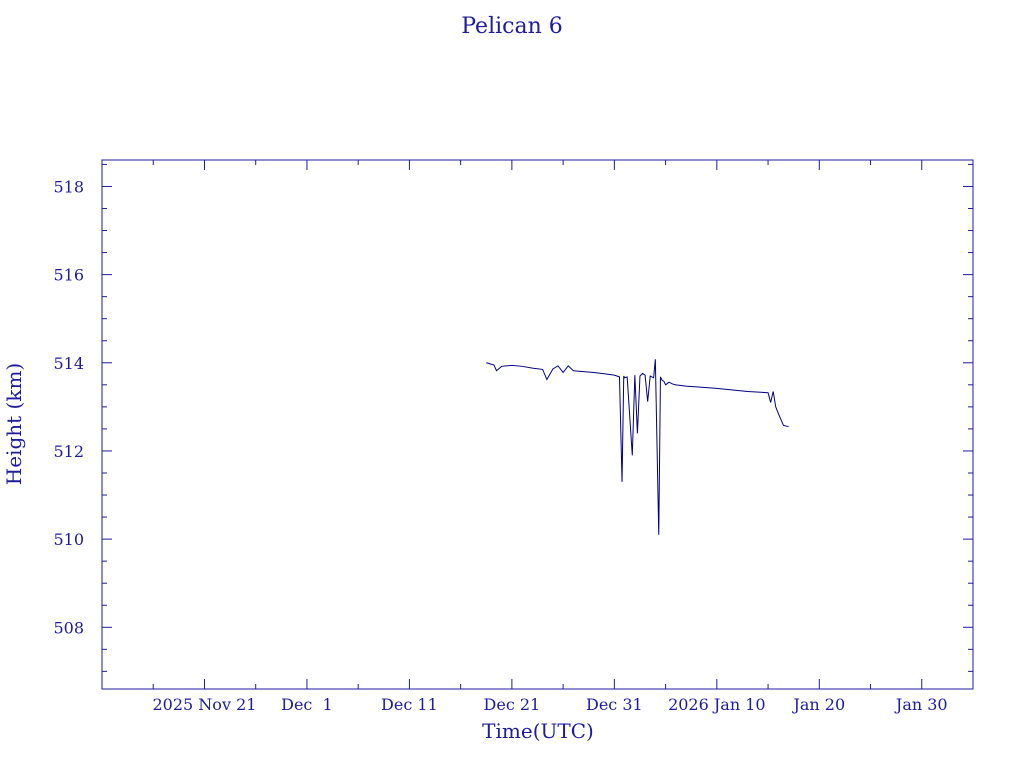 The image size is (1024, 768). Describe the element at coordinates (614, 704) in the screenshot. I see `x-tick-label: Dec 31` at that location.